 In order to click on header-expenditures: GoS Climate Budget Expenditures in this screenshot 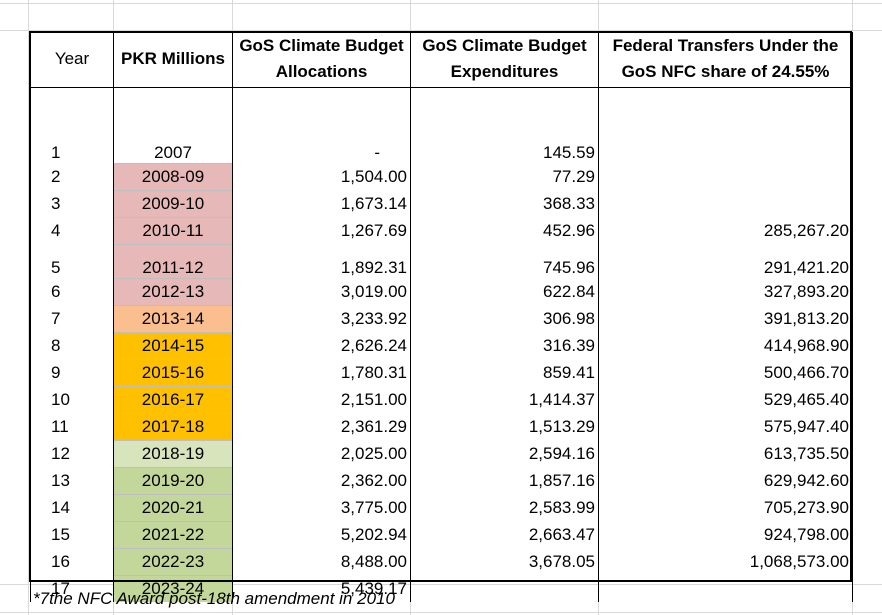, I will do `click(504, 59)`.